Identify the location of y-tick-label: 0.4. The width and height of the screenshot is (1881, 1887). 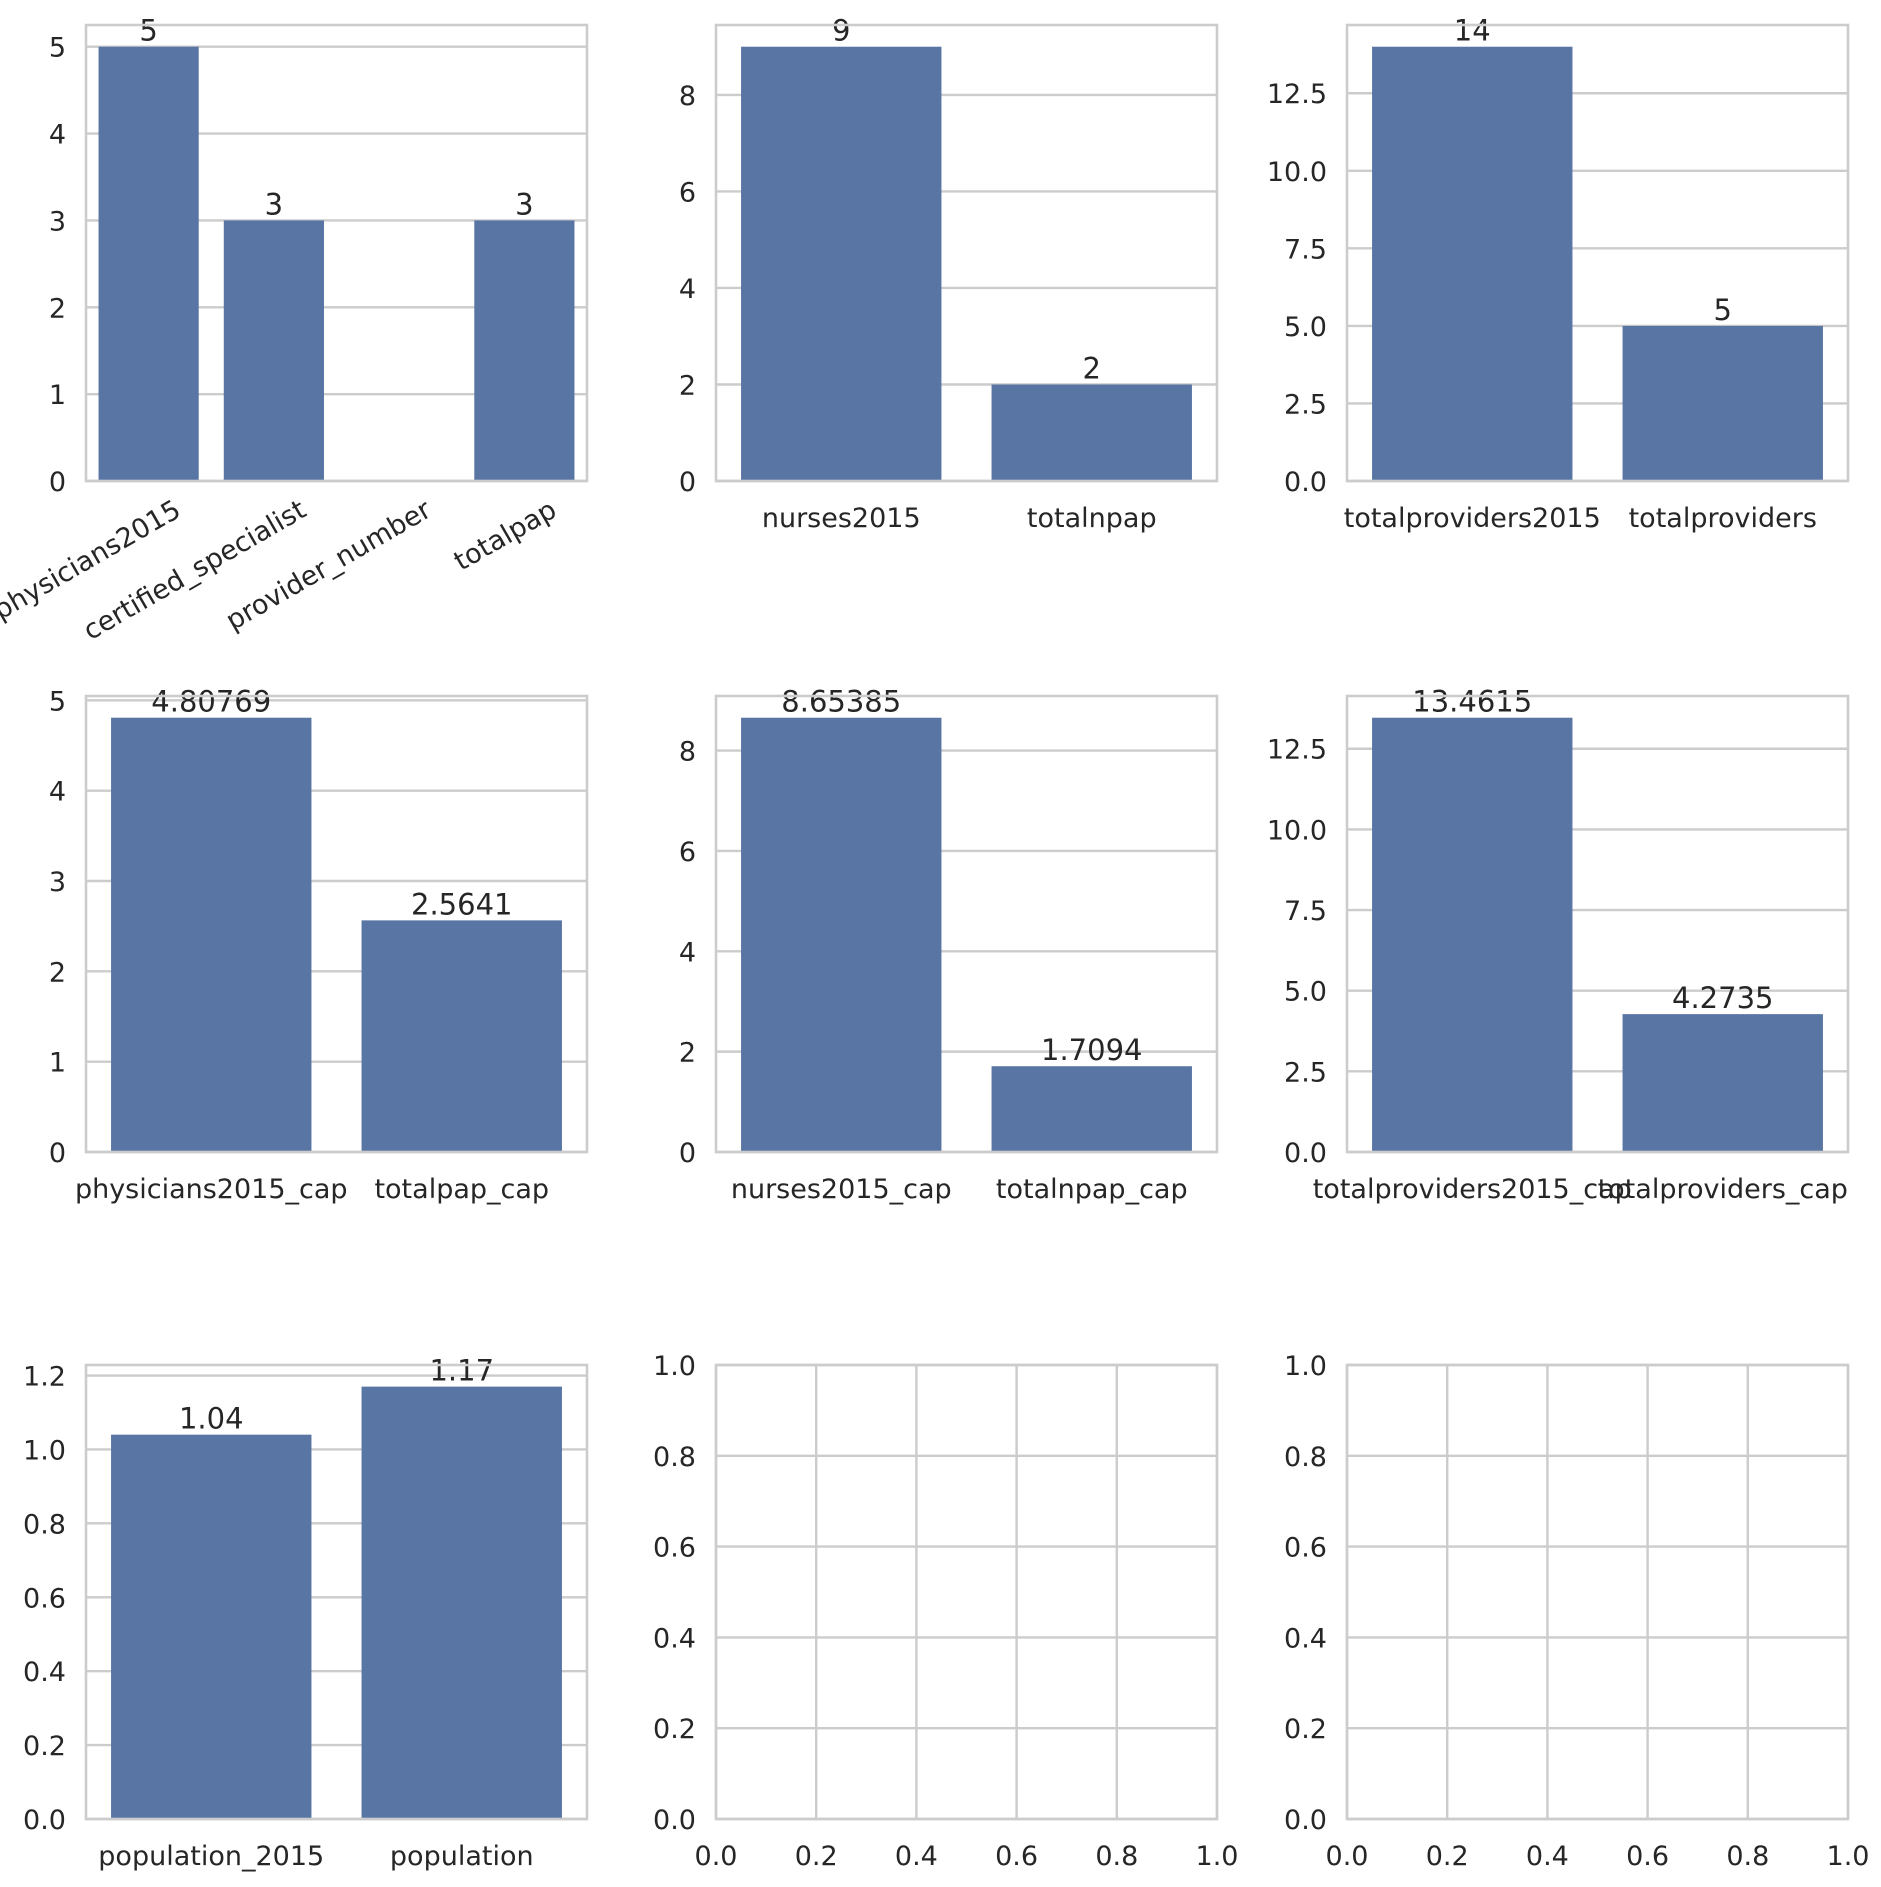
(674, 1638).